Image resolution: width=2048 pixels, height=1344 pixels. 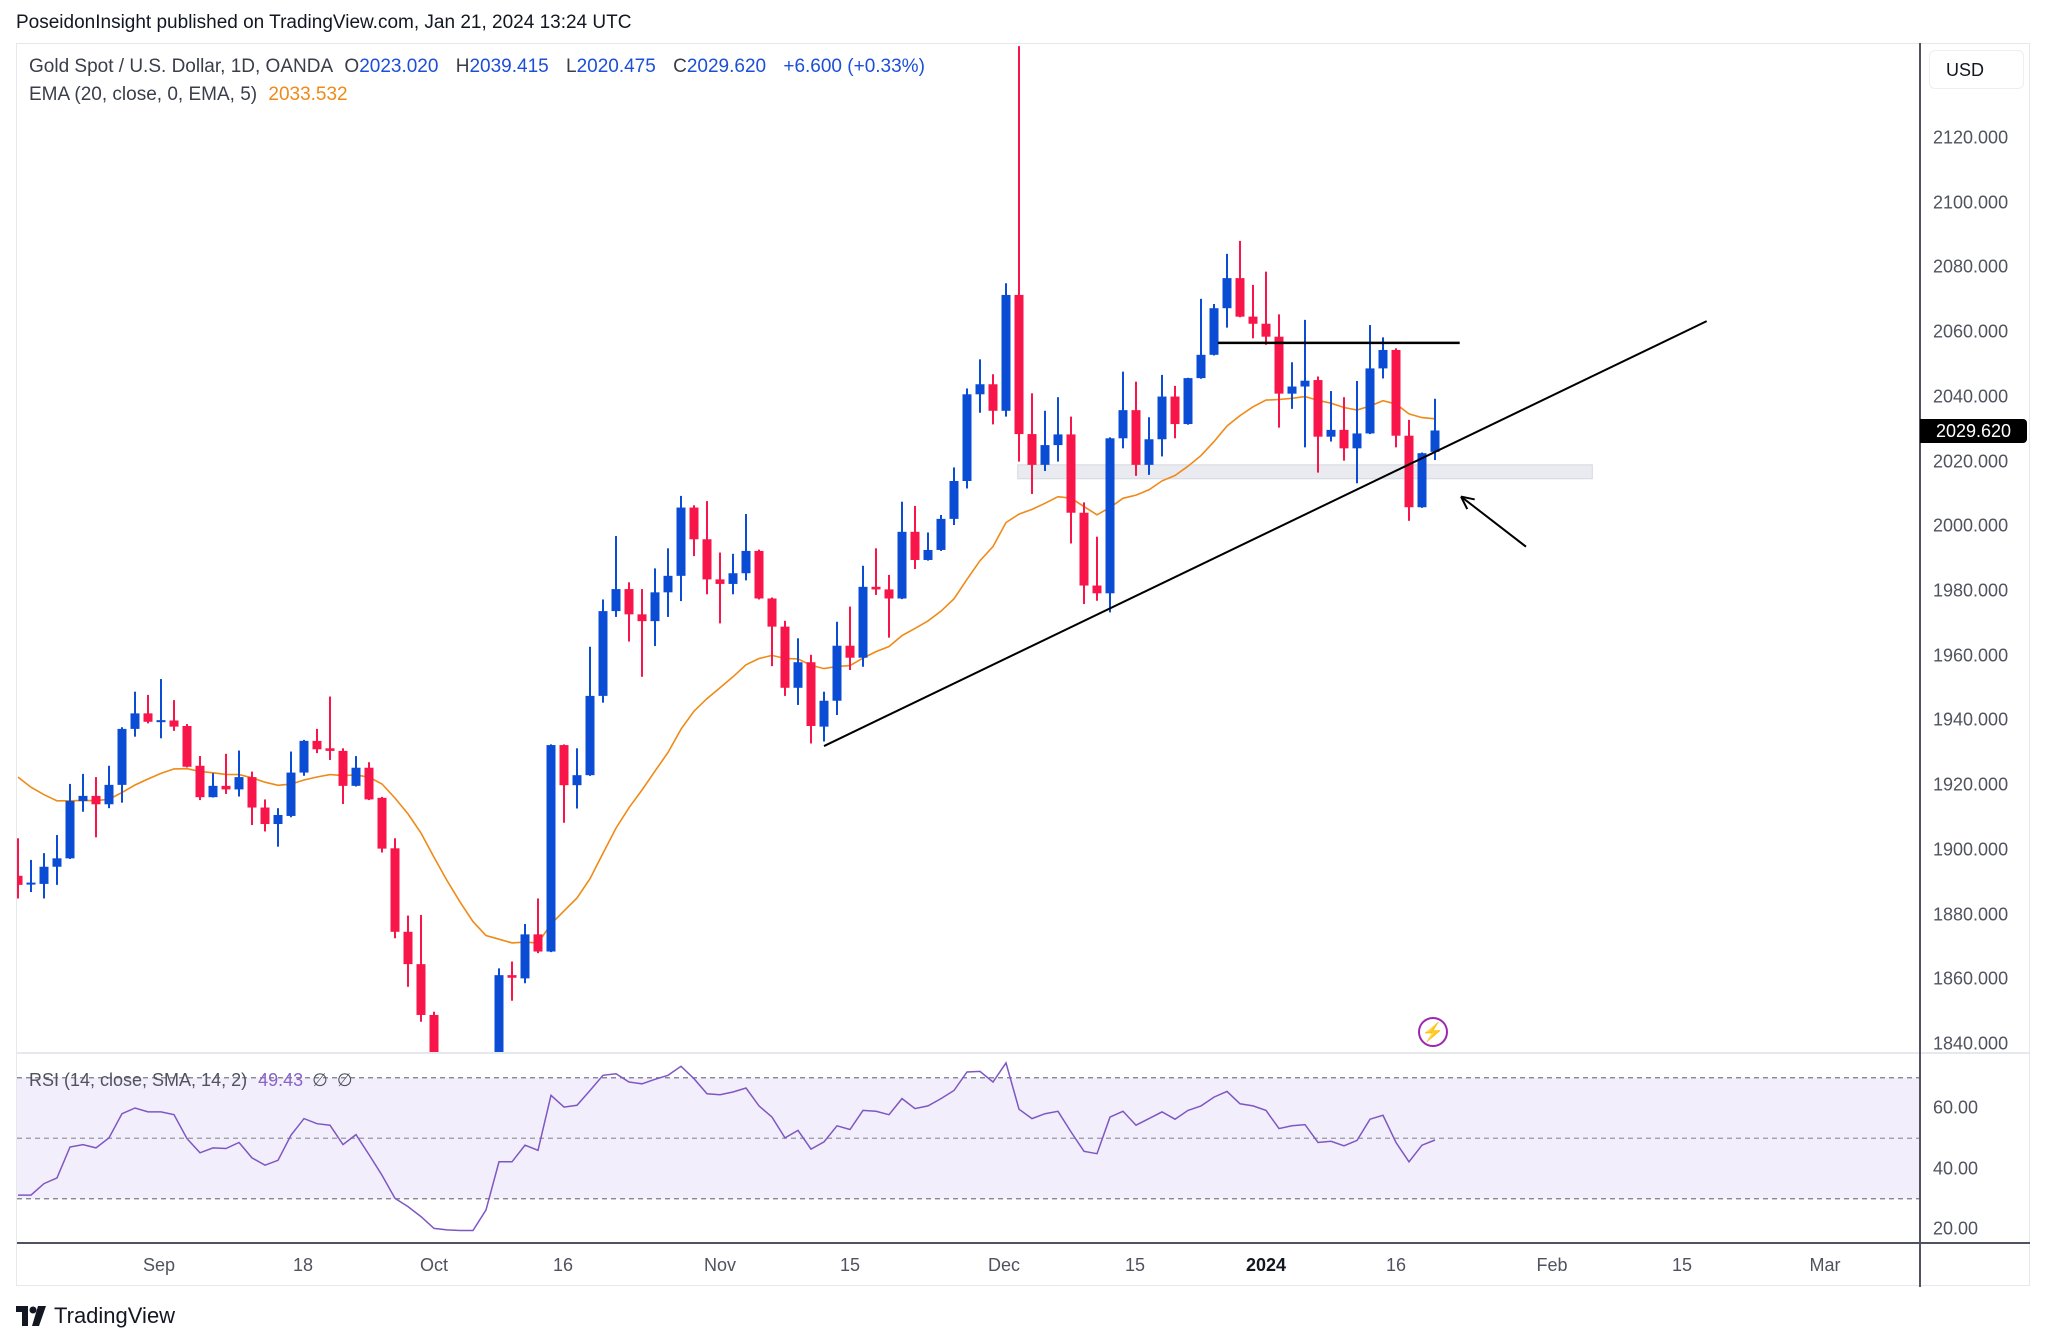 I want to click on symbol-title: Gold Spot / U.S. Dollar, 1D, OANDA, so click(x=181, y=66).